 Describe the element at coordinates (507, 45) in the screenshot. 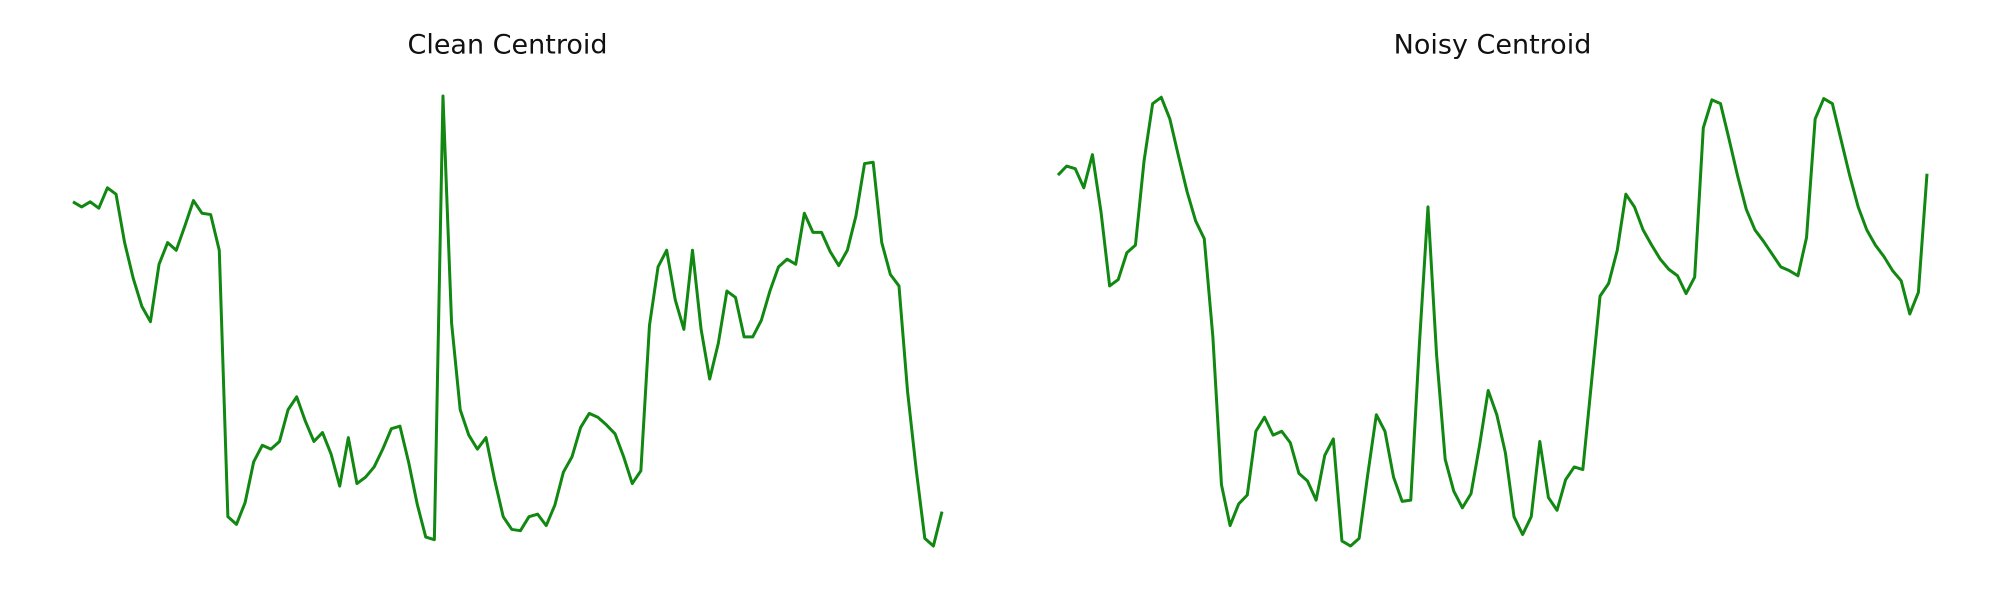

I see `chart-title: Clean Centroid` at that location.